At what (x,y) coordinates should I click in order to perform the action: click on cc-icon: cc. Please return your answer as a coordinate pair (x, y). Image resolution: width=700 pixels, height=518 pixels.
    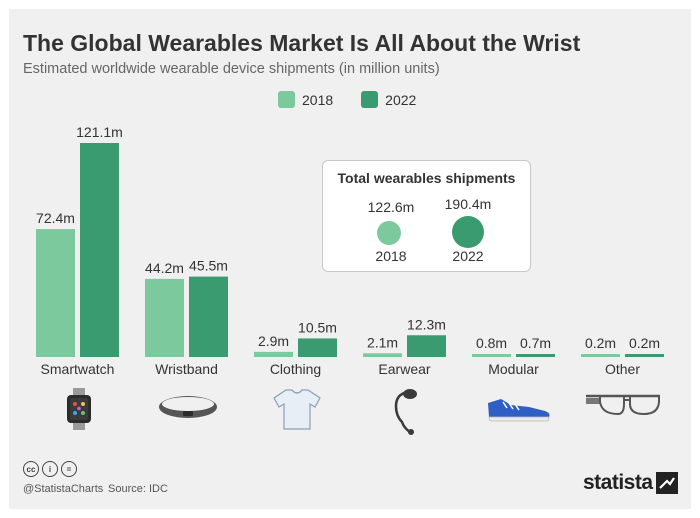
    Looking at the image, I should click on (31, 469).